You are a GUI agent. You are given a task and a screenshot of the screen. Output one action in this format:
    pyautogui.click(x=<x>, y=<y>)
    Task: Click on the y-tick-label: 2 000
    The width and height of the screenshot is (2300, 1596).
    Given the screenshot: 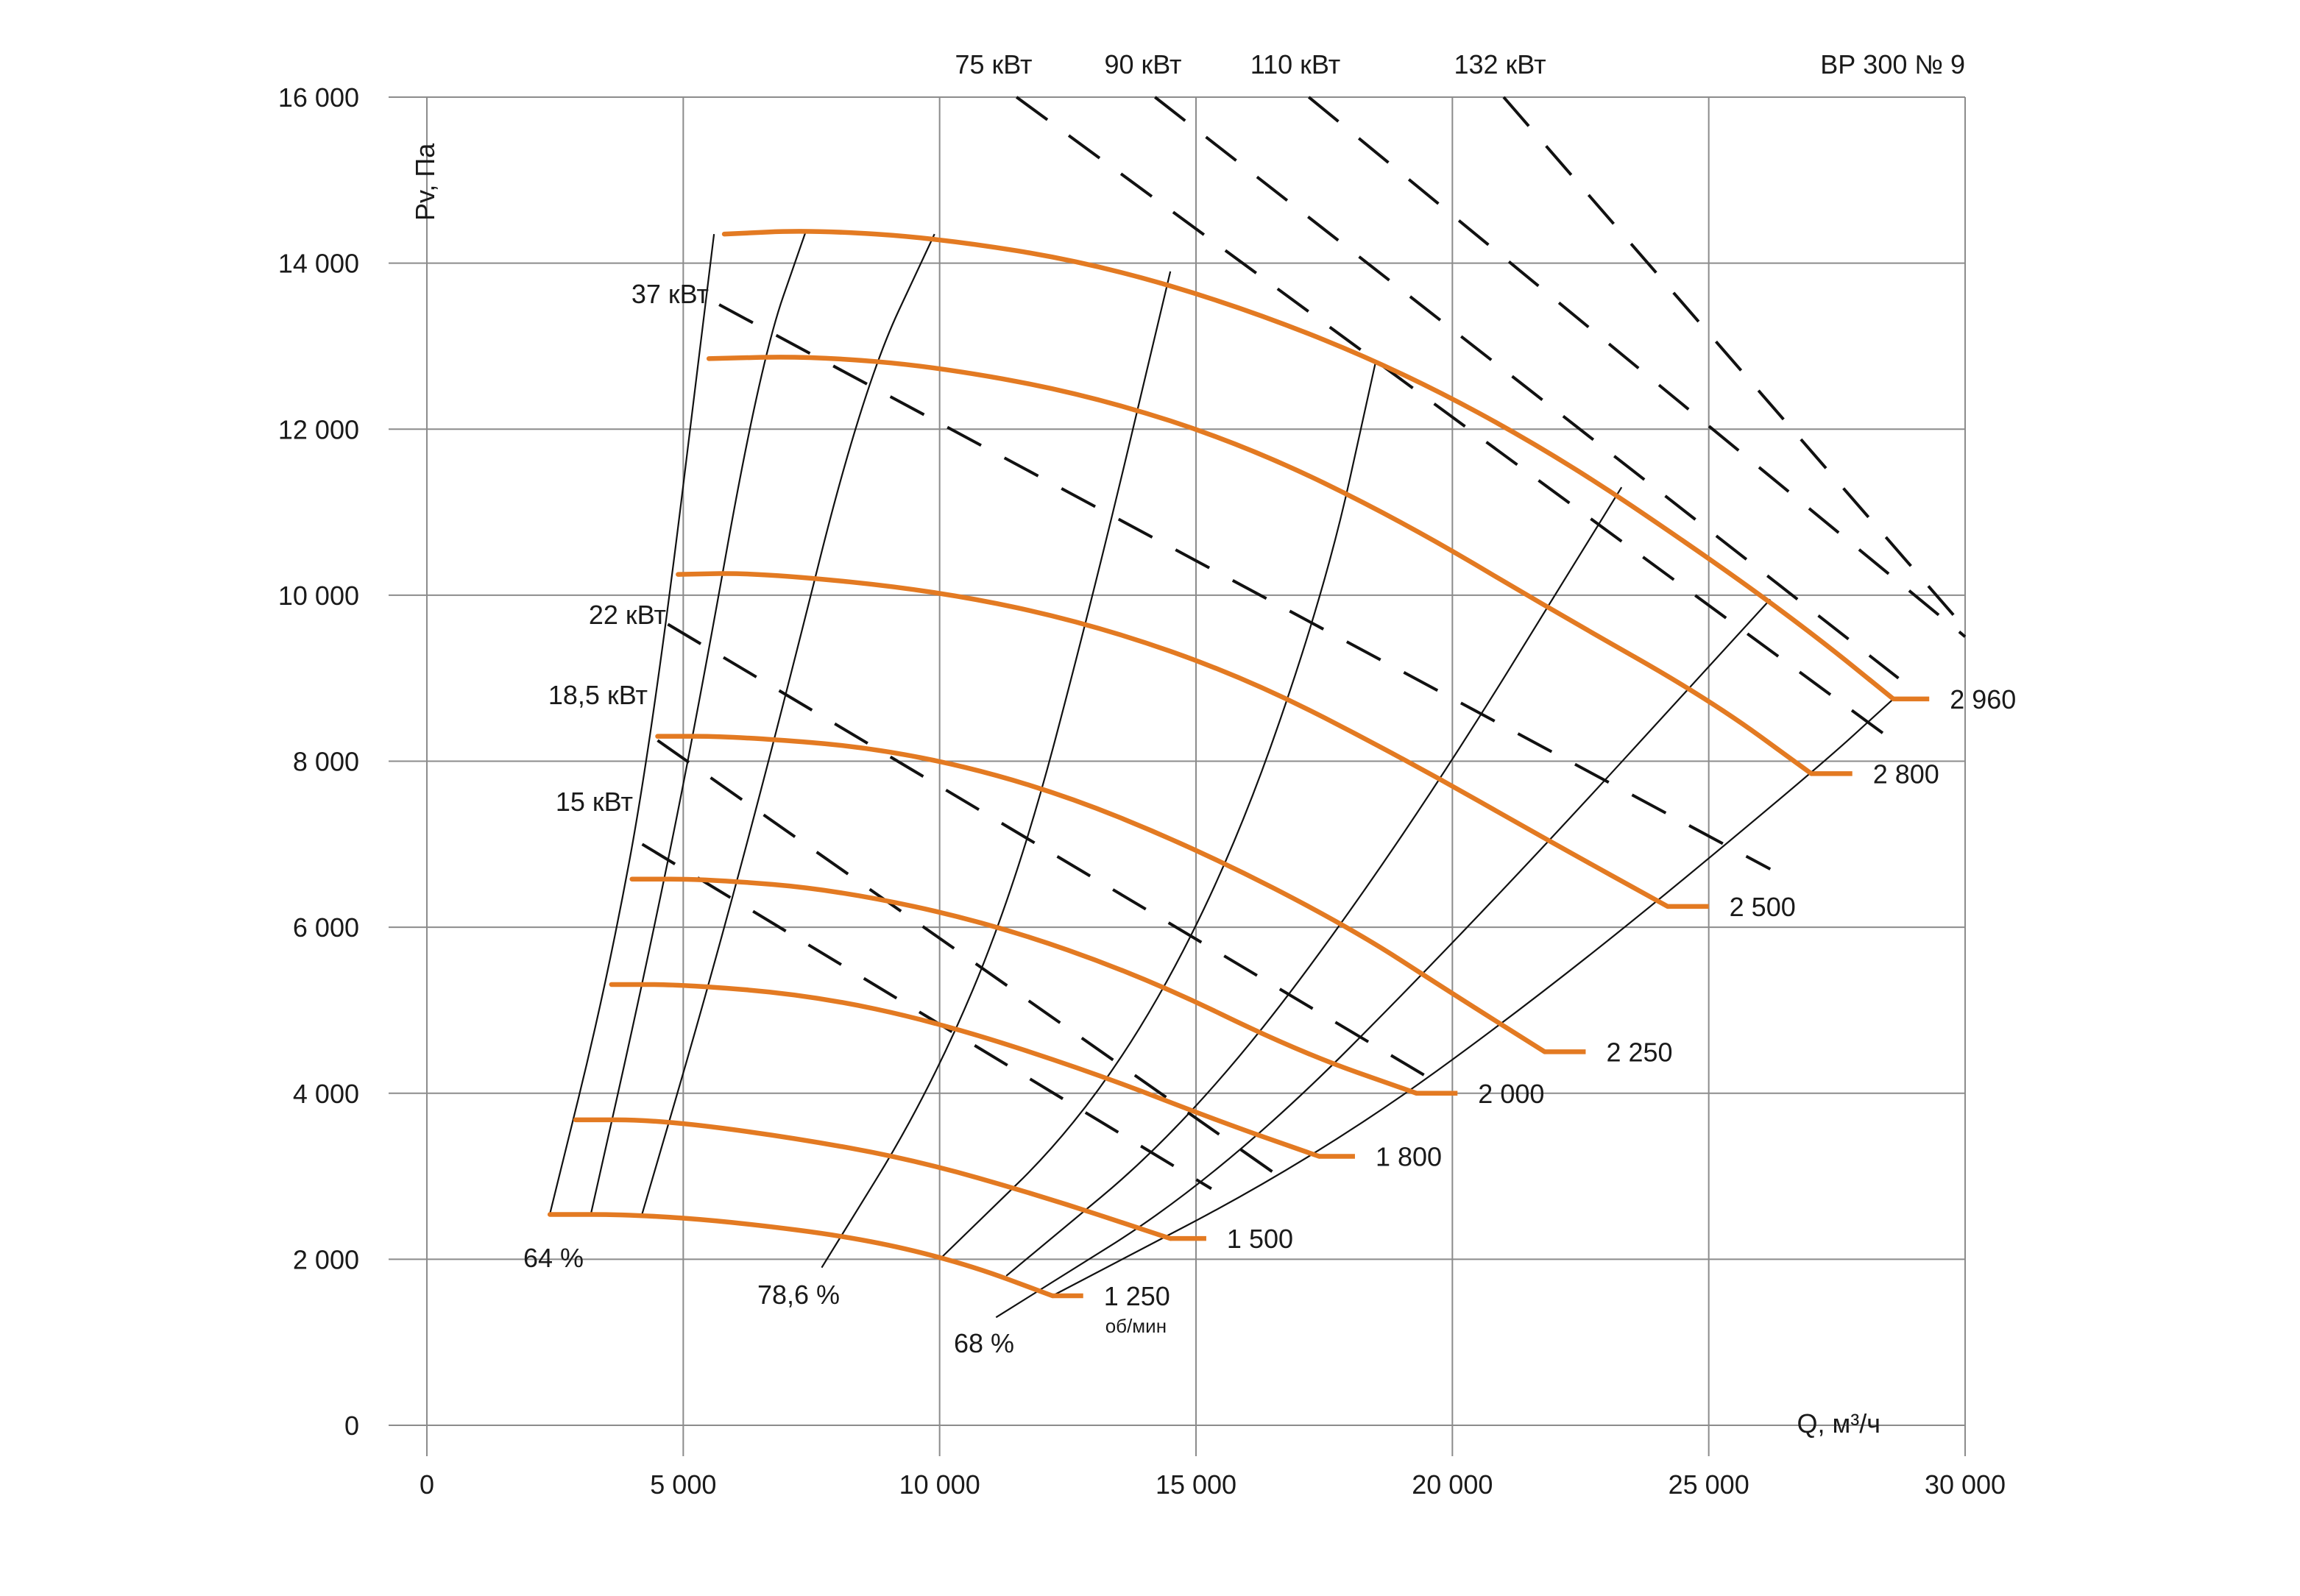 What is the action you would take?
    pyautogui.click(x=326, y=1259)
    